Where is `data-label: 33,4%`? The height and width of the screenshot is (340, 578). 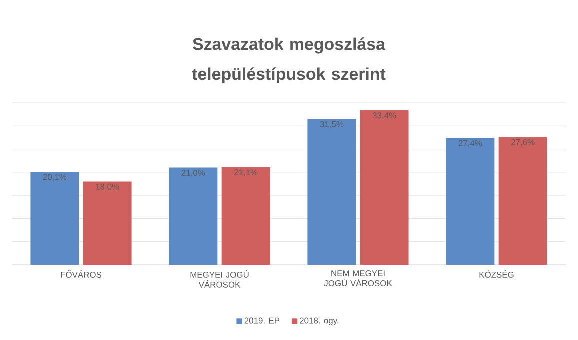 data-label: 33,4% is located at coordinates (384, 116).